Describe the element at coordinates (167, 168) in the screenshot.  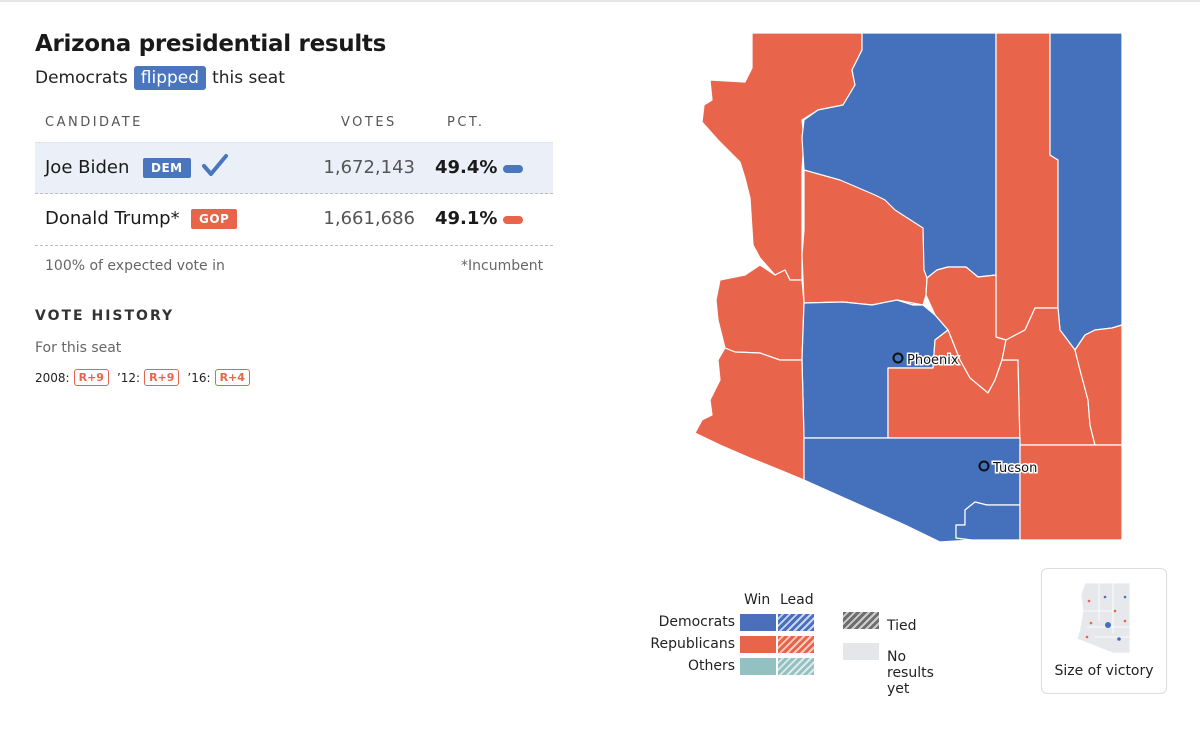
I see `party-badge-dem: DEM` at that location.